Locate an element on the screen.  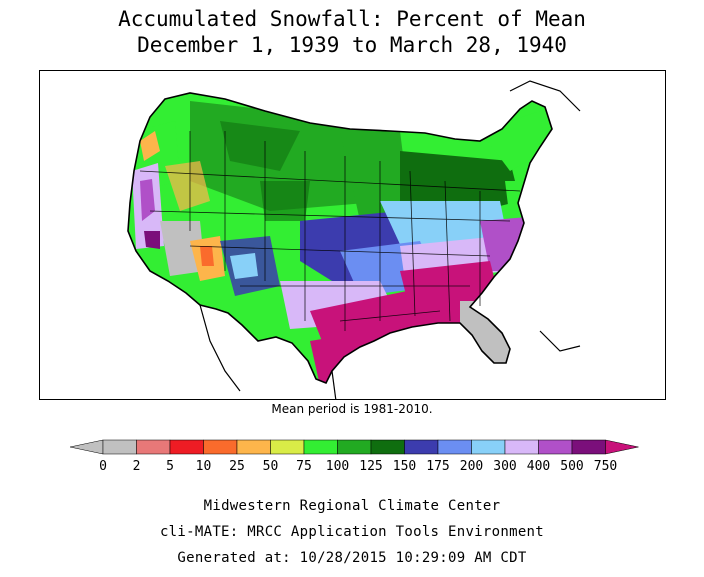
legend-tick-label: 500 is located at coordinates (571, 466).